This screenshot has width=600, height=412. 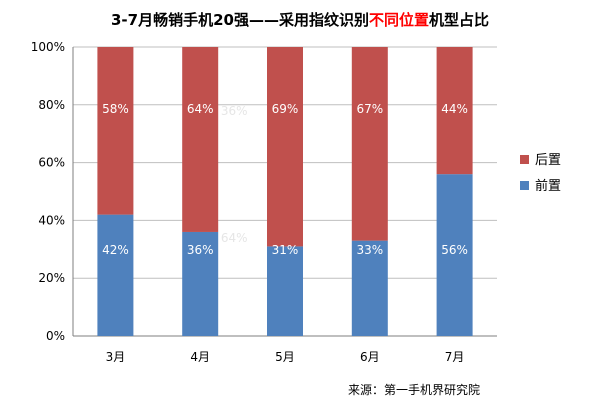 I want to click on legend-swatch-front, so click(x=524, y=185).